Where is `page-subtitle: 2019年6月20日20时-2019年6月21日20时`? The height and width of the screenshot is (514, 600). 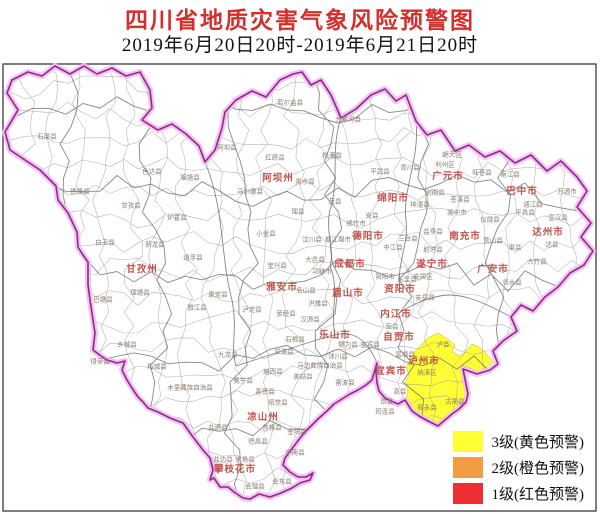 page-subtitle: 2019年6月20日20时-2019年6月21日20时 is located at coordinates (300, 45).